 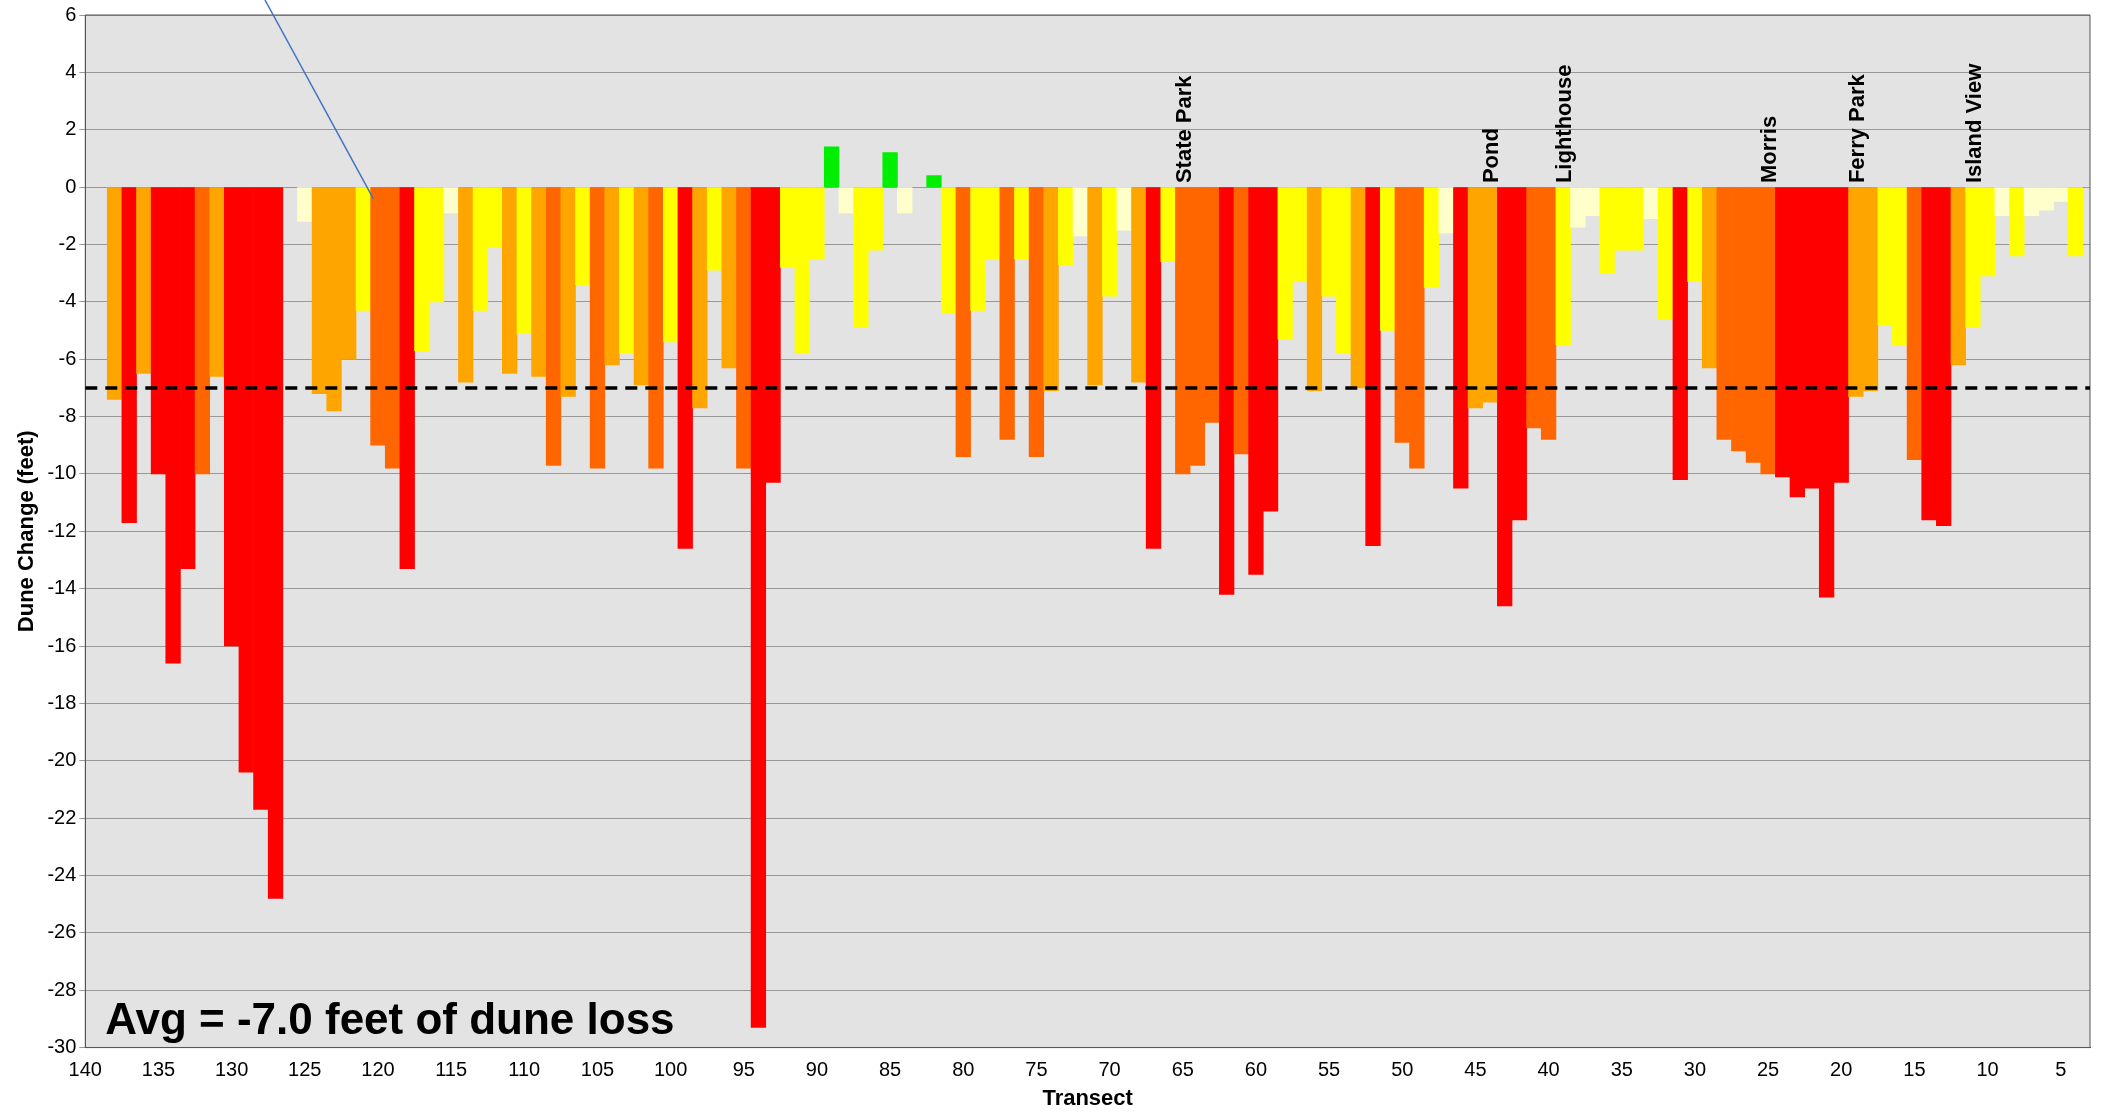 What do you see at coordinates (524, 1069) in the screenshot?
I see `x-tick-label: 110` at bounding box center [524, 1069].